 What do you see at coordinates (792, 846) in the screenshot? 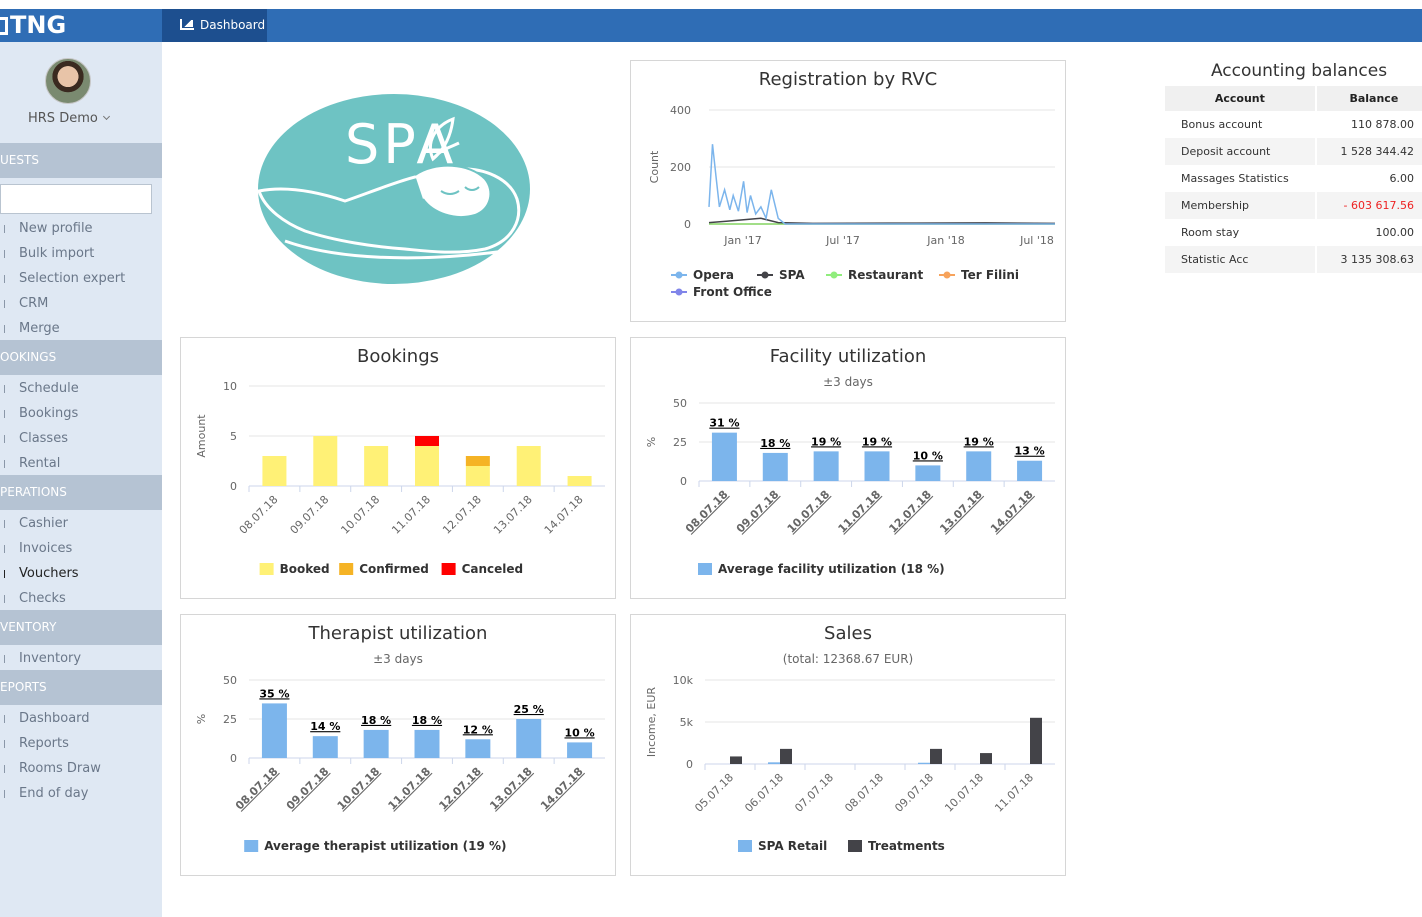
I see `legend-entry: SPA Retail` at bounding box center [792, 846].